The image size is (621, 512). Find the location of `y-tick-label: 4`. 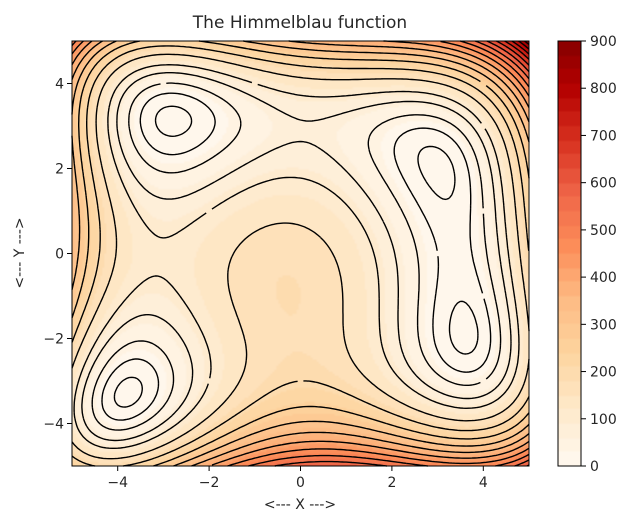

y-tick-label: 4 is located at coordinates (59, 85).